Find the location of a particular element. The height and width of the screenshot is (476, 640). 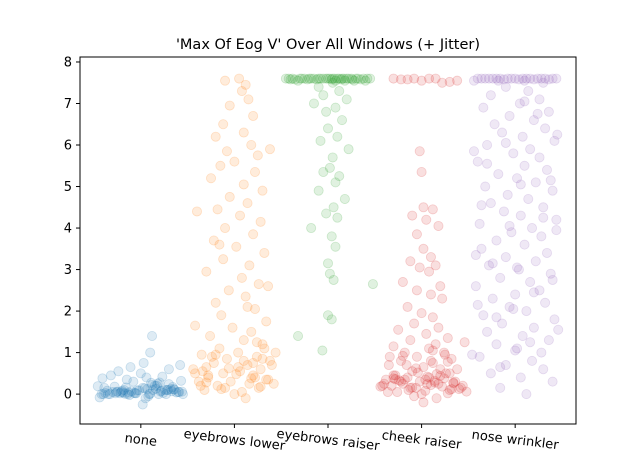

y-axis: 0 1 2 3 4 5 6 7 8 is located at coordinates (72, 229).